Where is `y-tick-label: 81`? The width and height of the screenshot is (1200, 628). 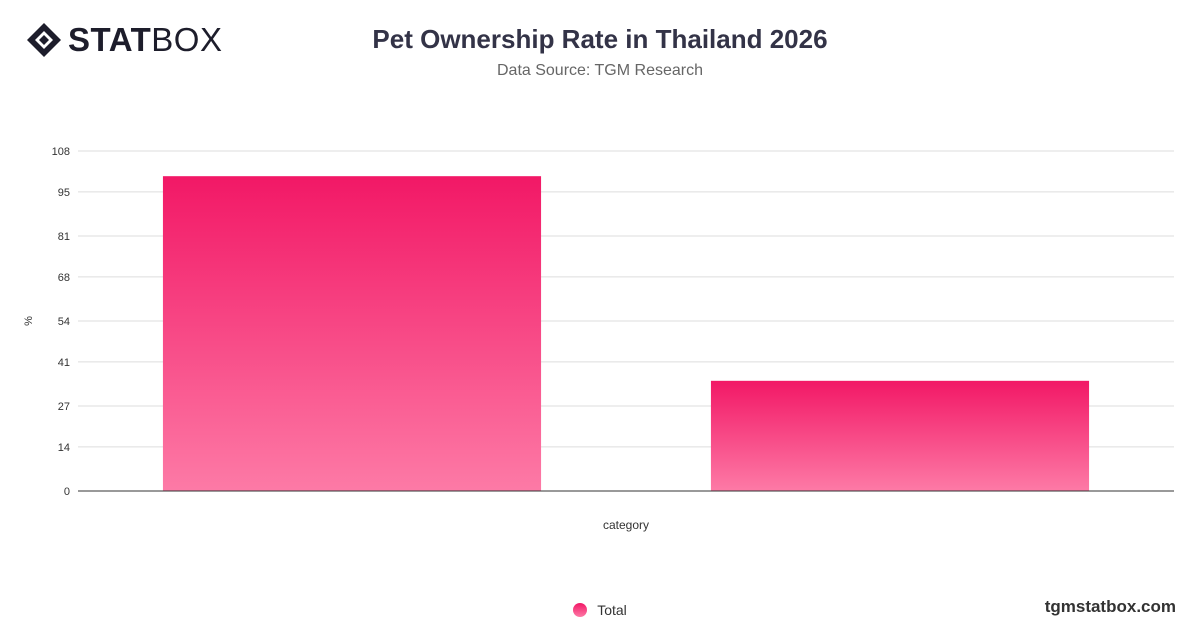
y-tick-label: 81 is located at coordinates (64, 237).